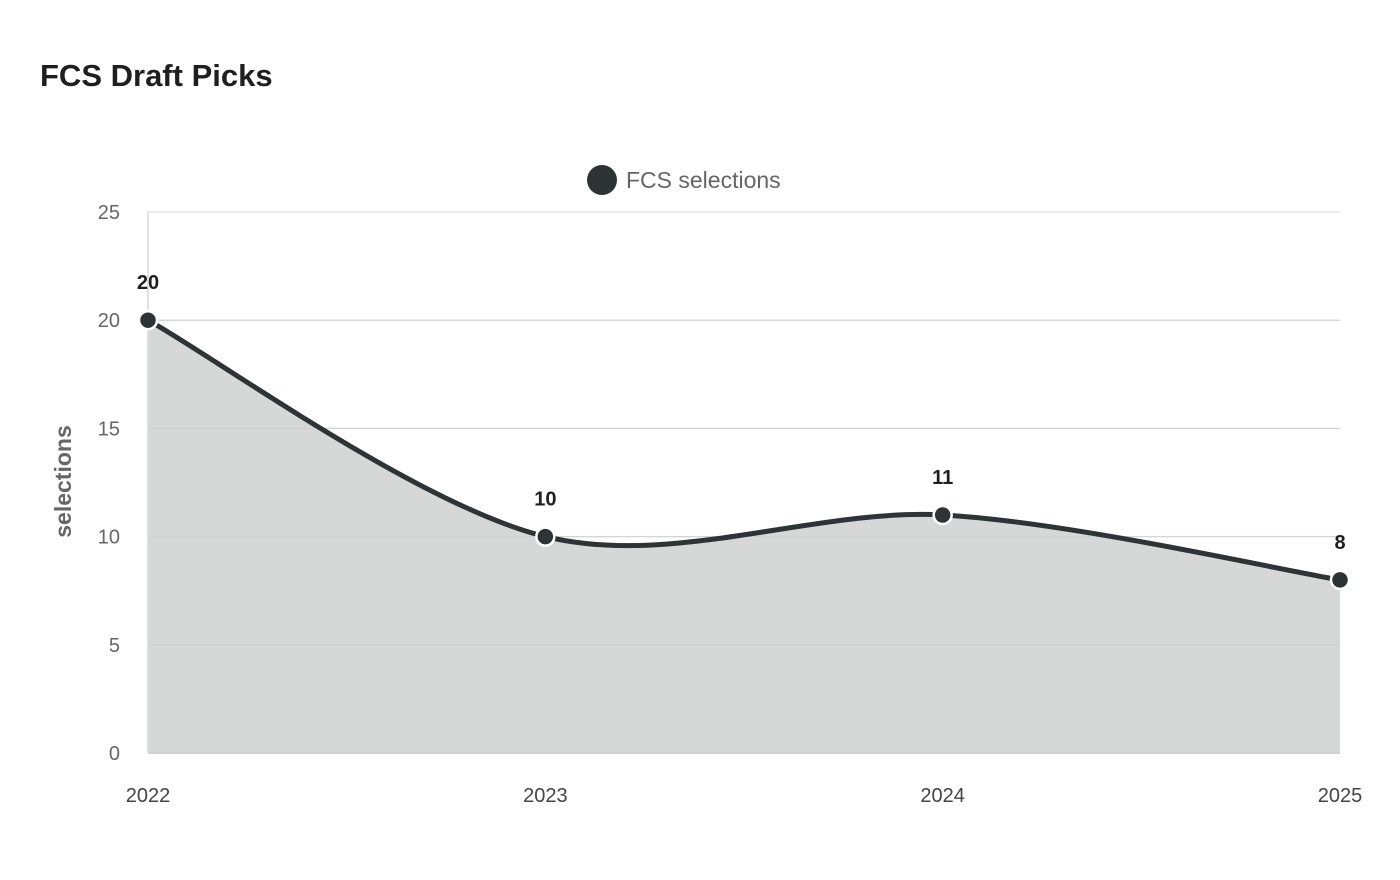 The height and width of the screenshot is (880, 1400). I want to click on legend-marker-icon, so click(602, 180).